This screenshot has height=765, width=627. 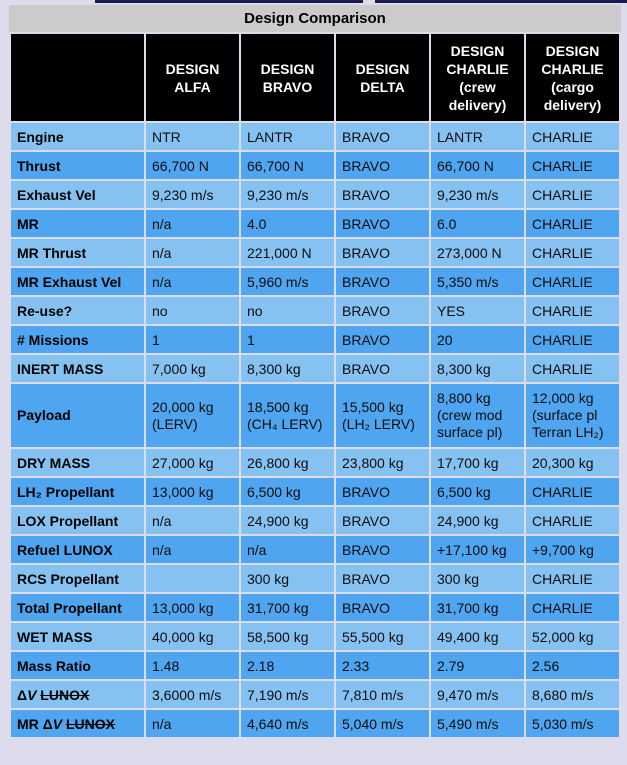 What do you see at coordinates (192, 136) in the screenshot?
I see `value-cell: NTR` at bounding box center [192, 136].